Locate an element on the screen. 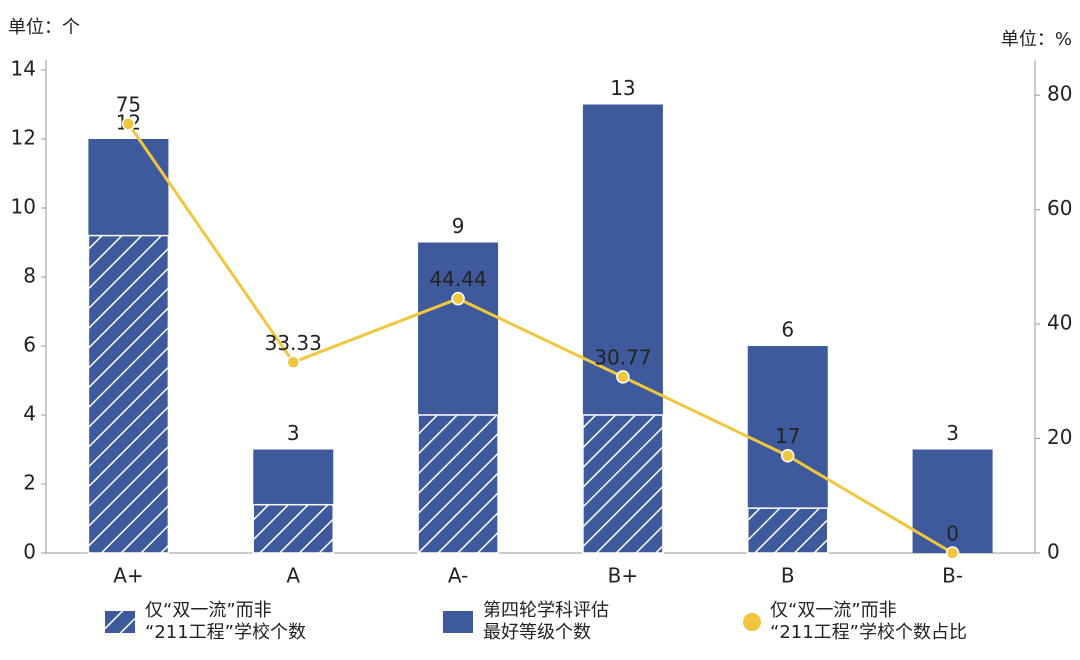 The height and width of the screenshot is (660, 1080). x-tick-label: B is located at coordinates (788, 576).